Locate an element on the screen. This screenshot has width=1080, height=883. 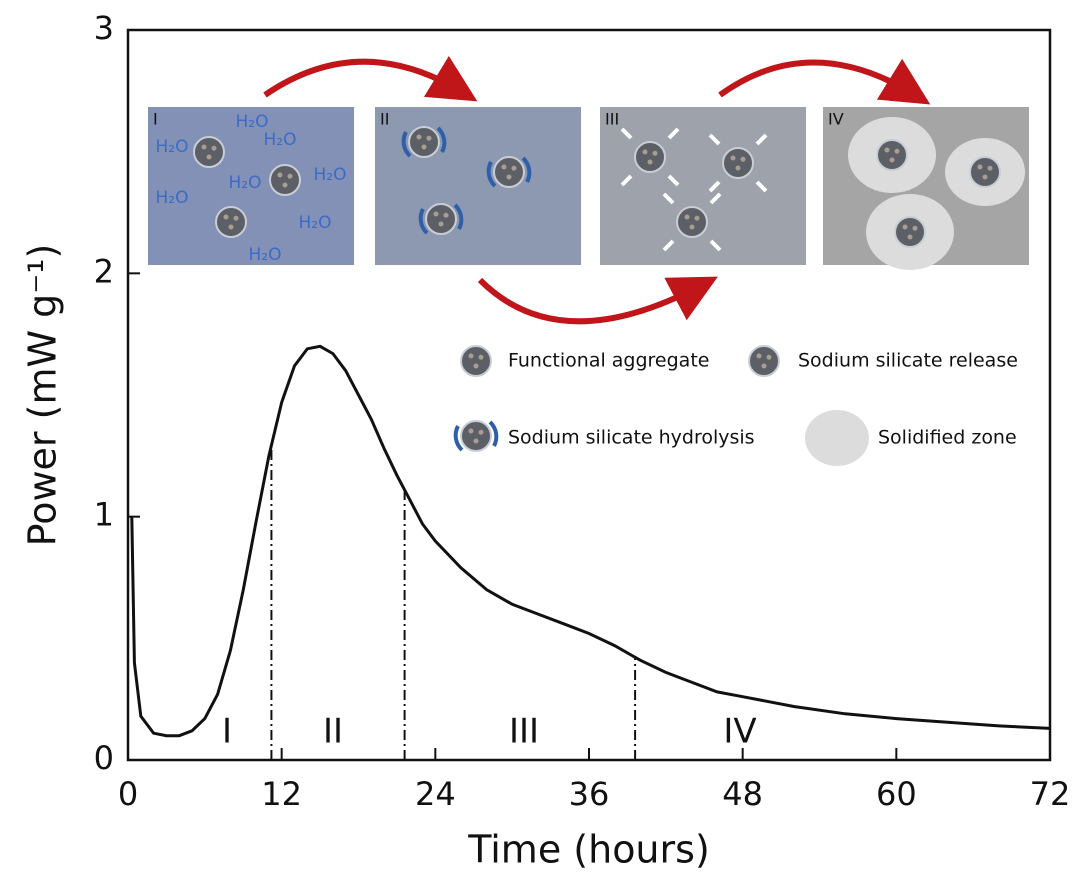
legend-label: Functional aggregate is located at coordinates (608, 361).